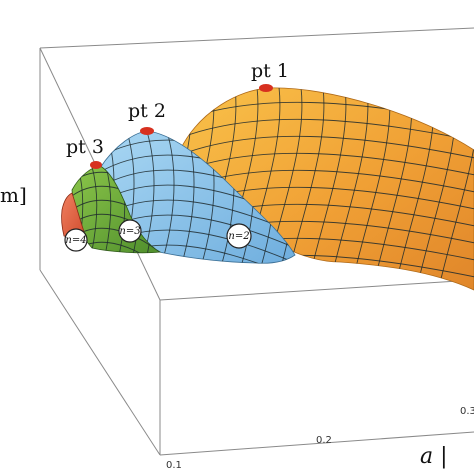 The image size is (474, 474). I want to click on svg-text: n=4, so click(75, 240).